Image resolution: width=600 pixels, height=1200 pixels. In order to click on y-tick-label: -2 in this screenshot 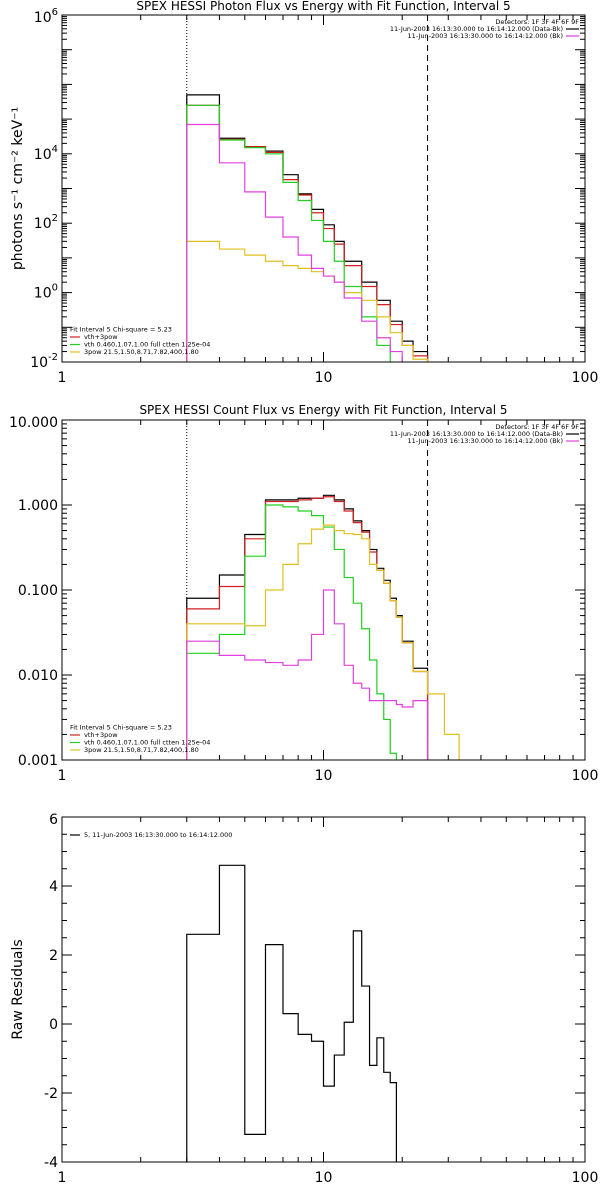, I will do `click(51, 1094)`.